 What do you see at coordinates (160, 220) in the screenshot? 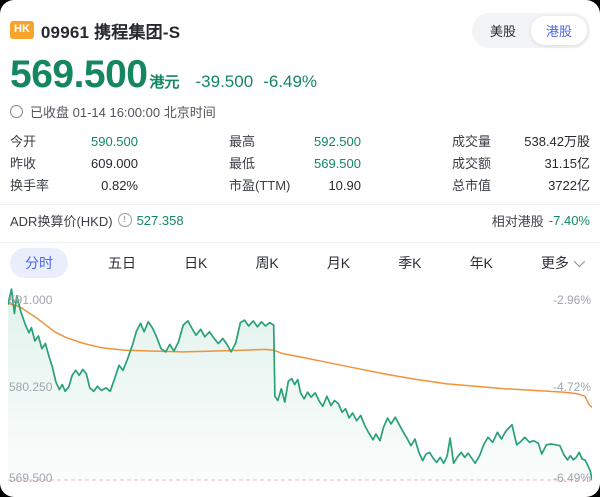
I see `adr-value: 527.358` at bounding box center [160, 220].